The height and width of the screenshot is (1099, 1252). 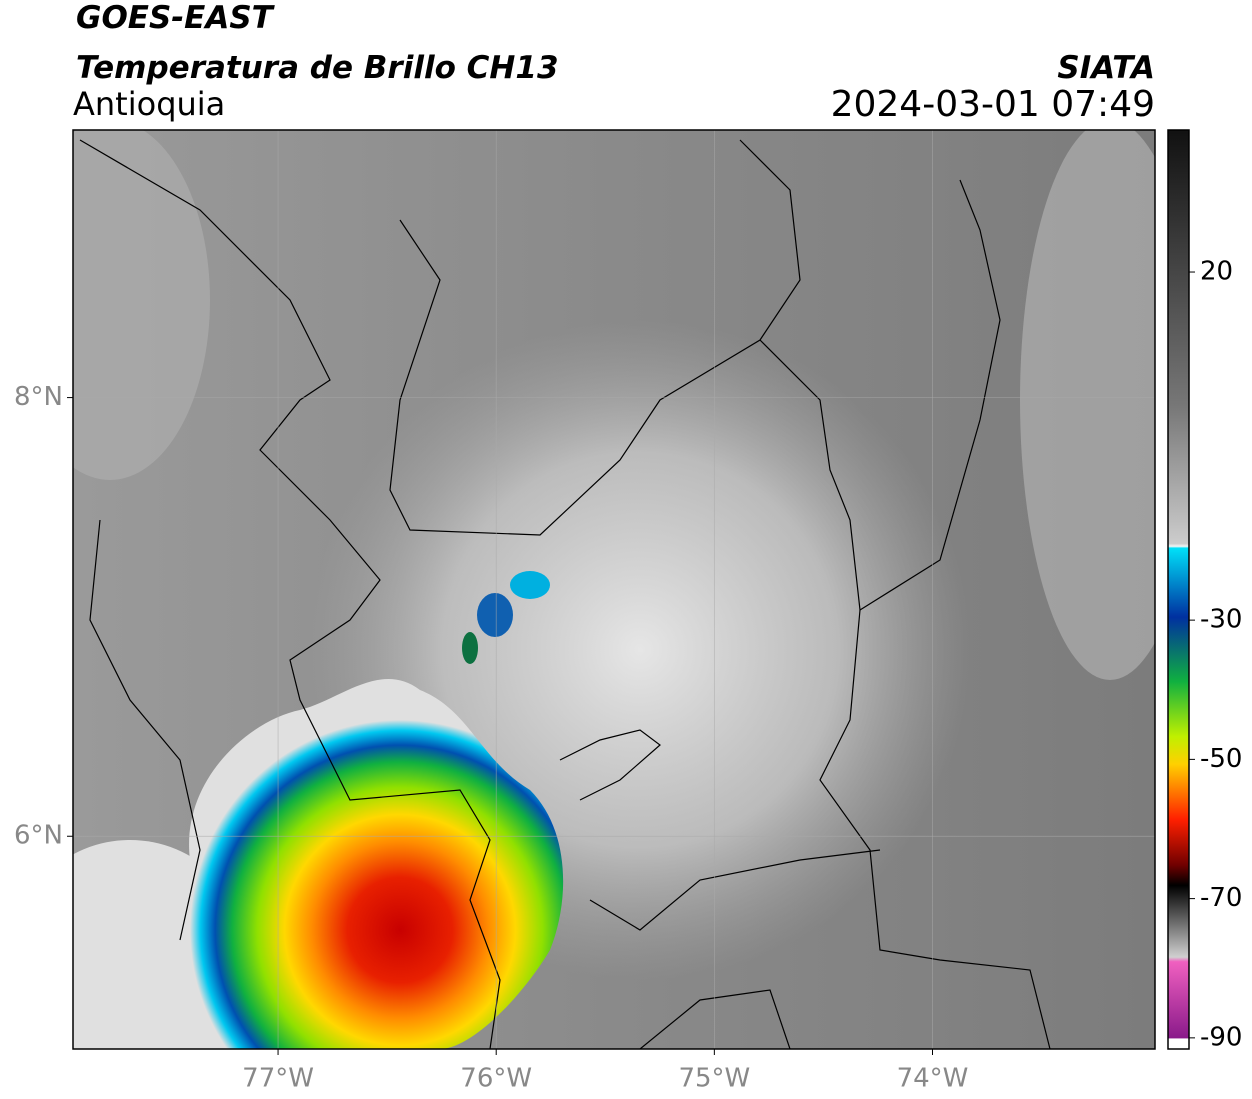 I want to click on title: GOES-EAST, so click(x=176, y=18).